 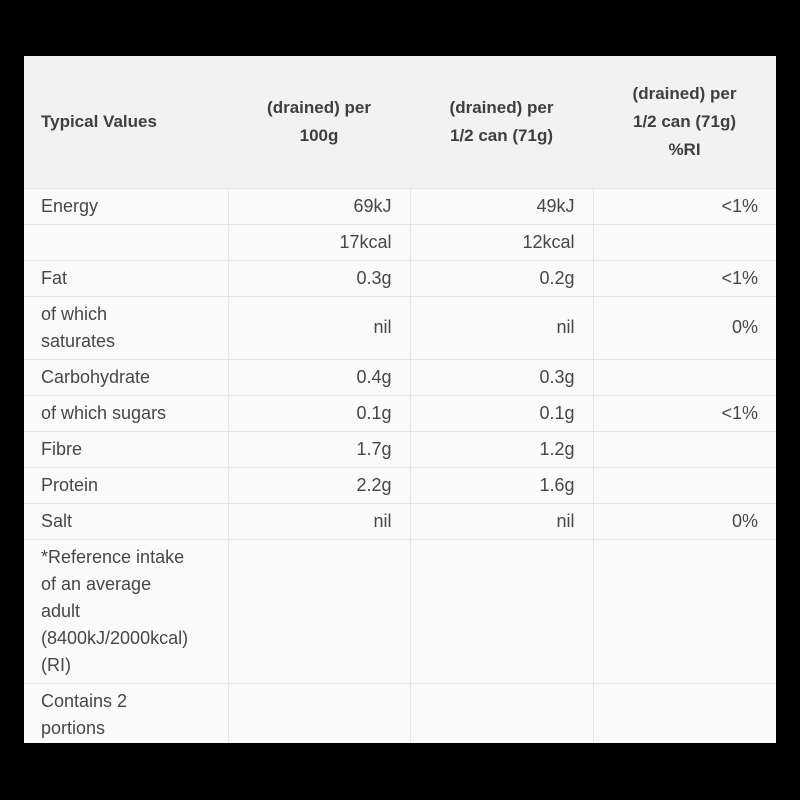 I want to click on per-half-can-value-cell: 0.2g, so click(x=501, y=277).